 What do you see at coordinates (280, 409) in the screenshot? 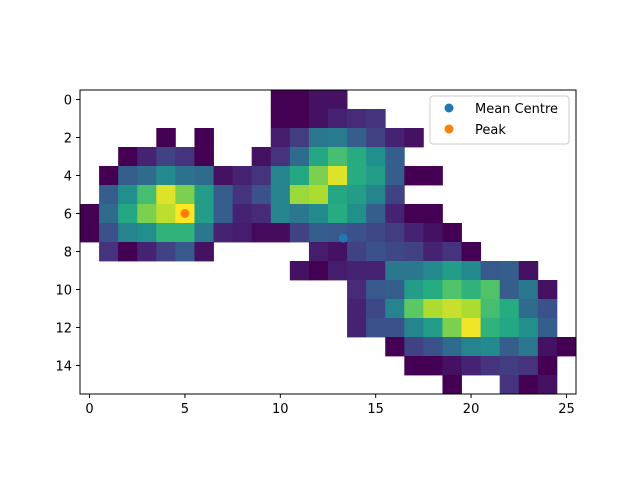
I see `x-tick-label: 10` at bounding box center [280, 409].